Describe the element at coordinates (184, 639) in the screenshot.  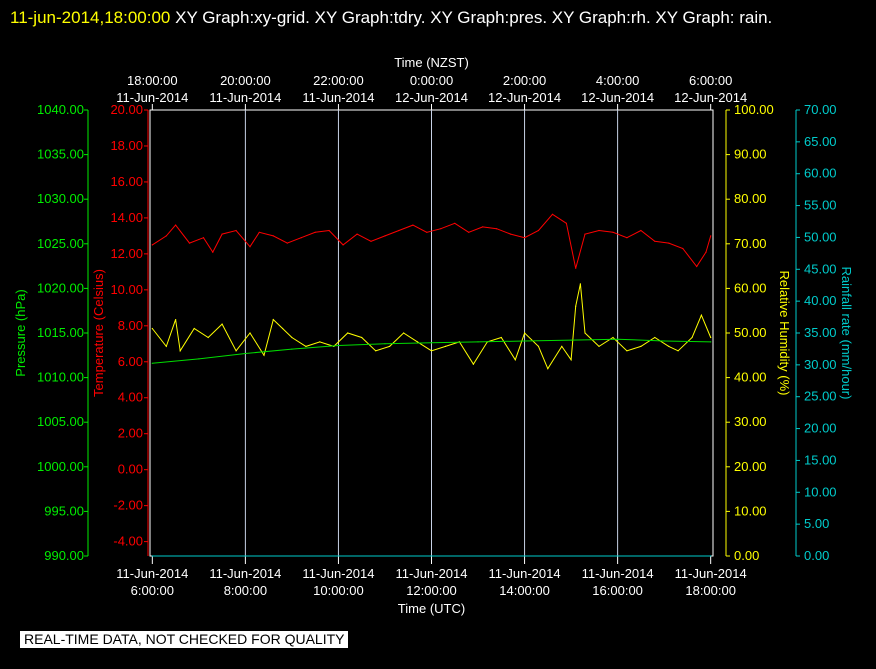
I see `quality-note: REAL-TIME DATA, NOT CHECKED FOR QUALITY` at that location.